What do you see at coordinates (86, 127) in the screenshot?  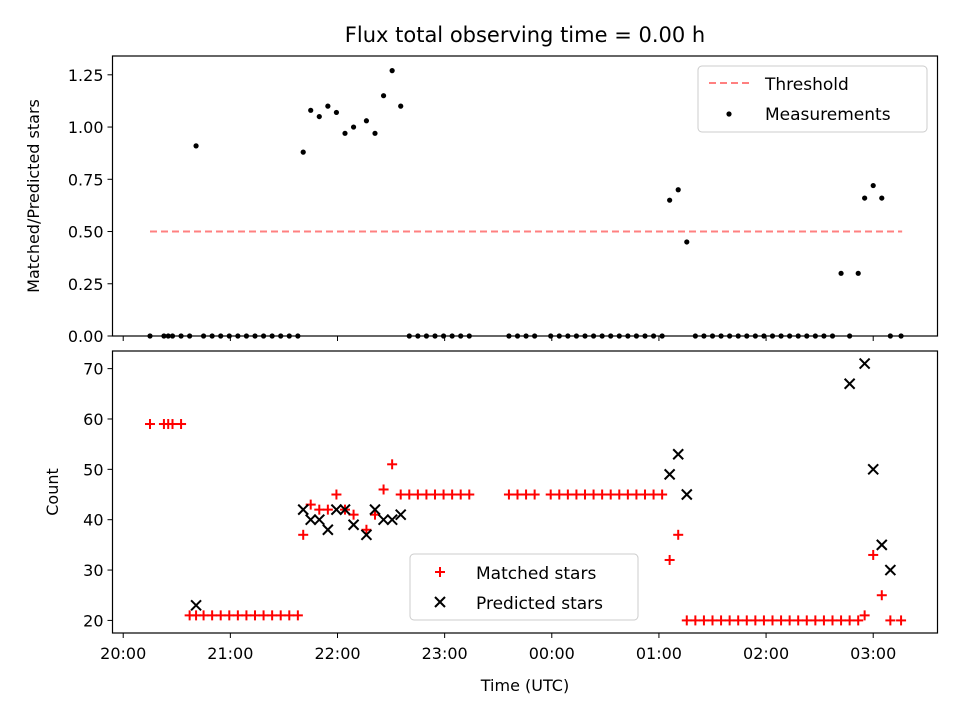 I see `top-y-tick-label: 1.00` at bounding box center [86, 127].